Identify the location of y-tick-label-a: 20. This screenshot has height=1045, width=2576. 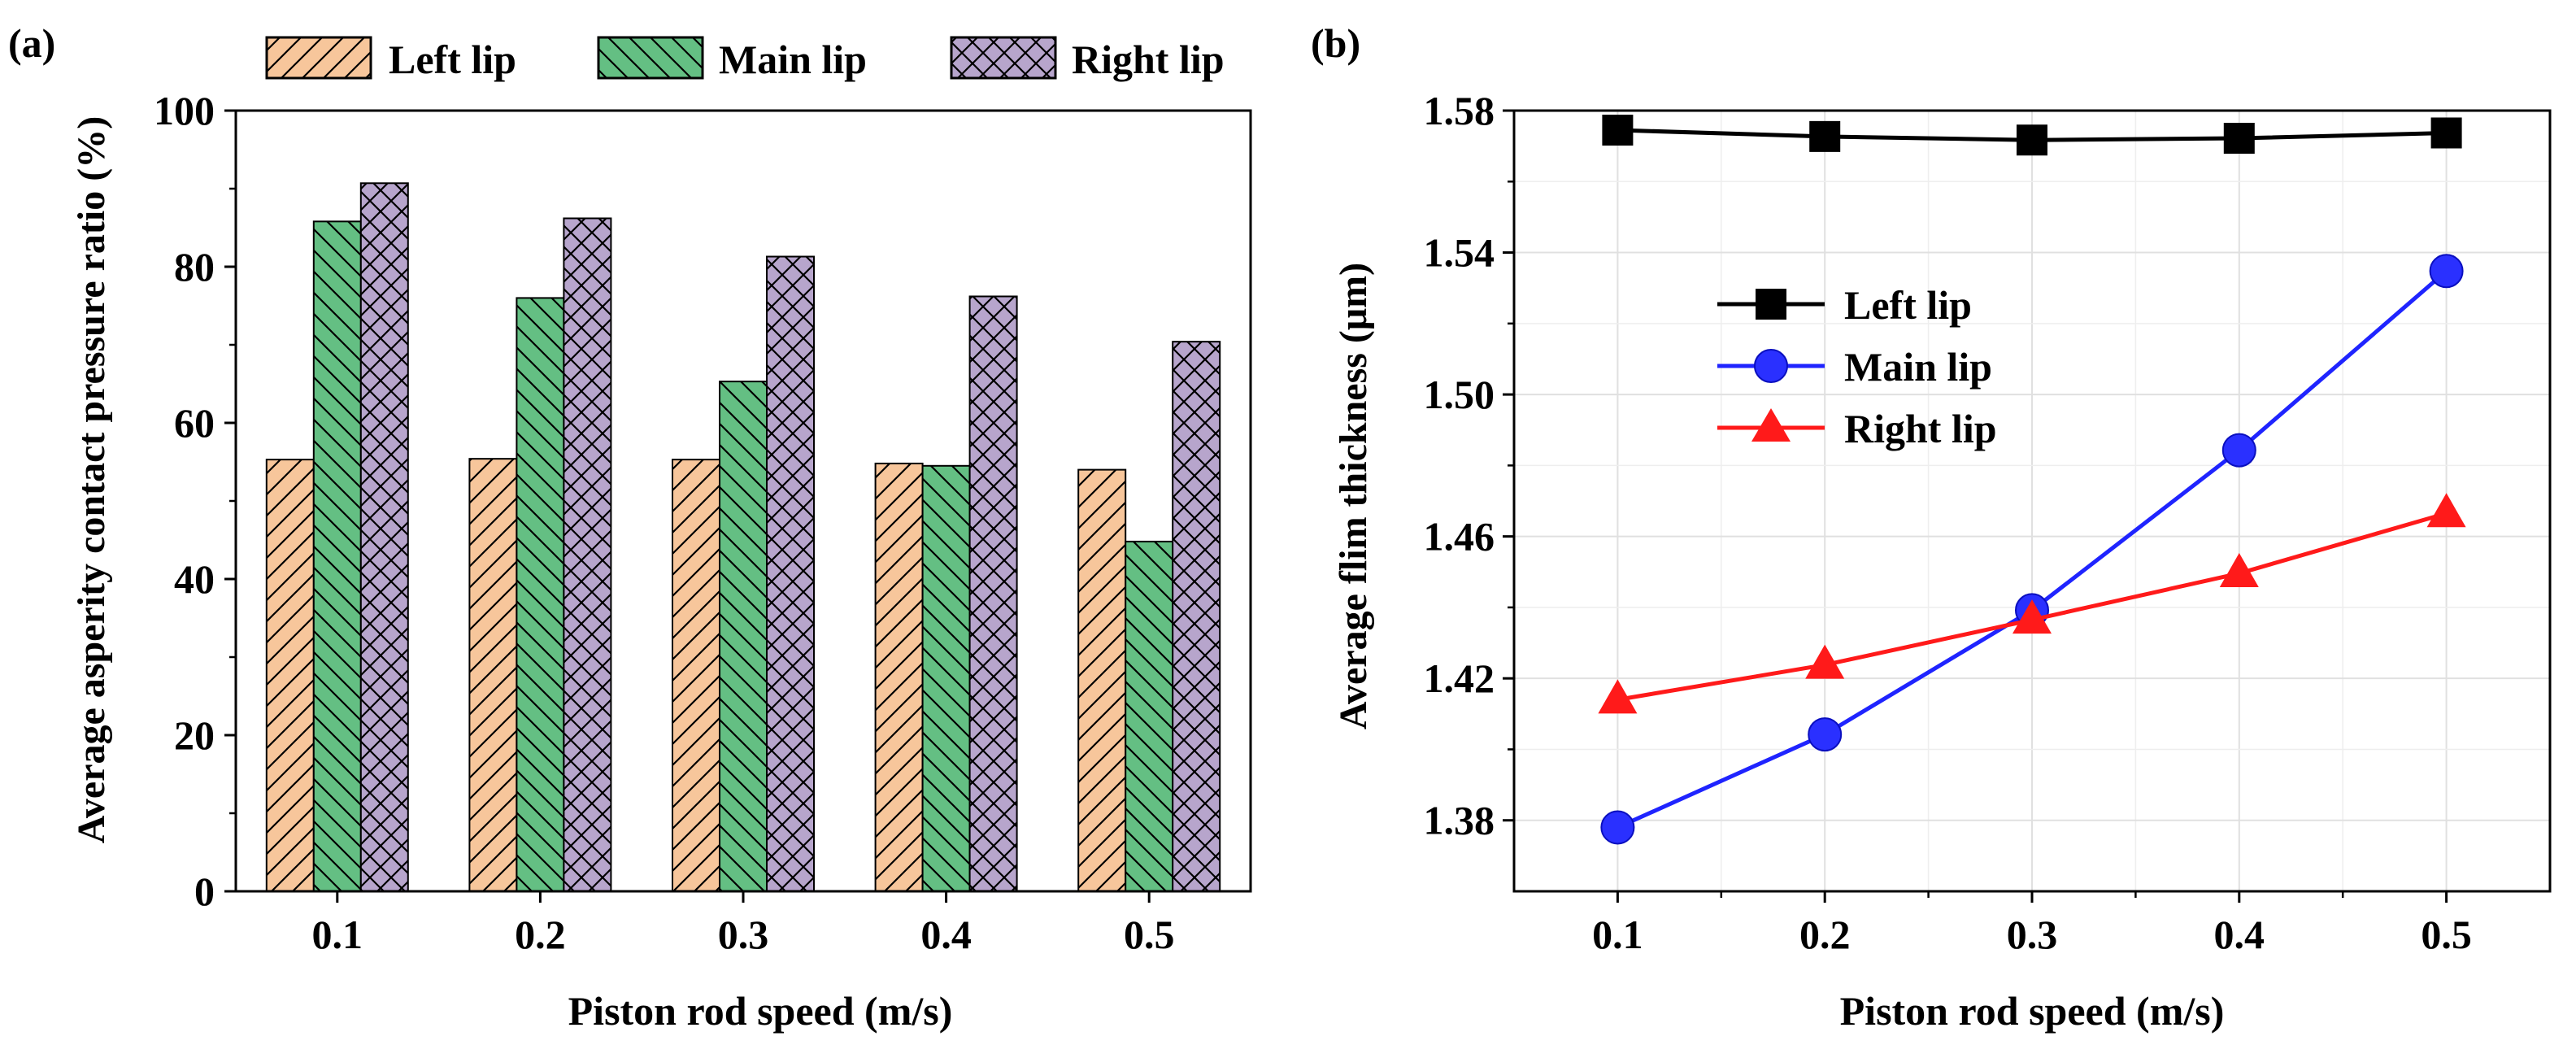
(195, 735).